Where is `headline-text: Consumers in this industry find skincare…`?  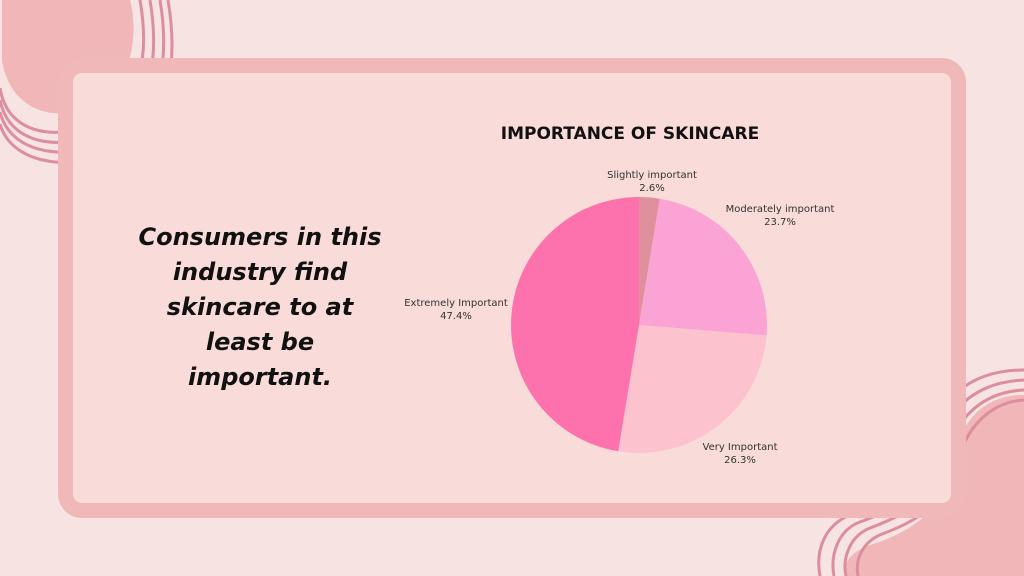
headline-text: Consumers in this industry find skincare… is located at coordinates (260, 307).